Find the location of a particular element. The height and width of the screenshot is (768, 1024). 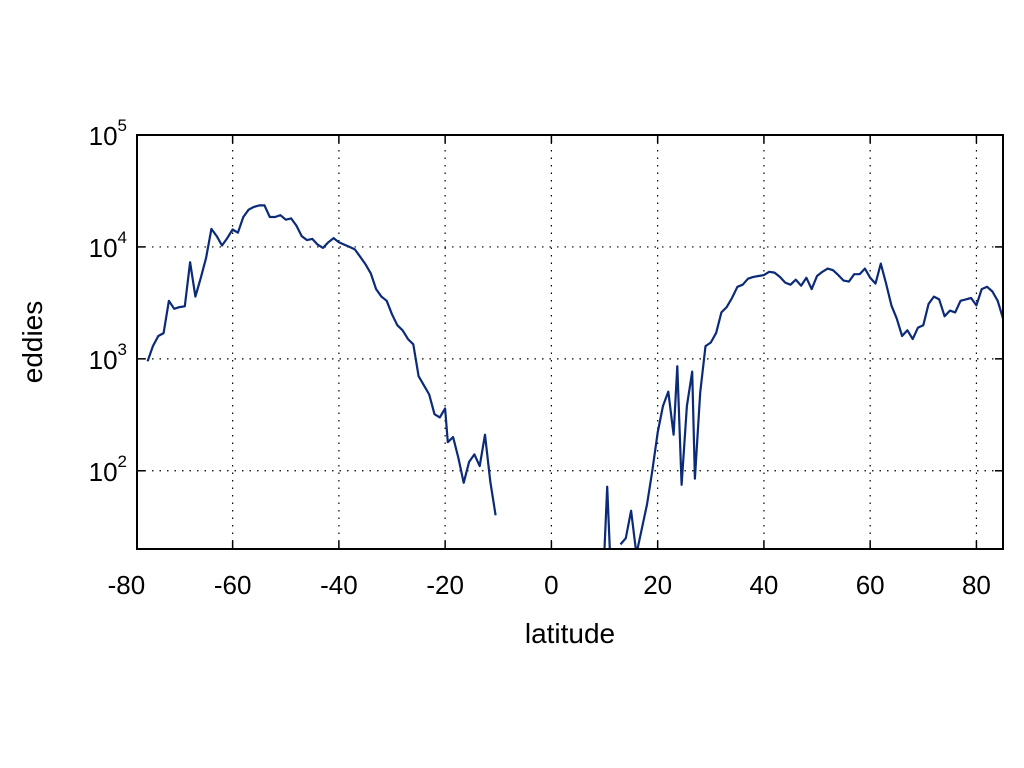

x-axis-label: latitude is located at coordinates (570, 633).